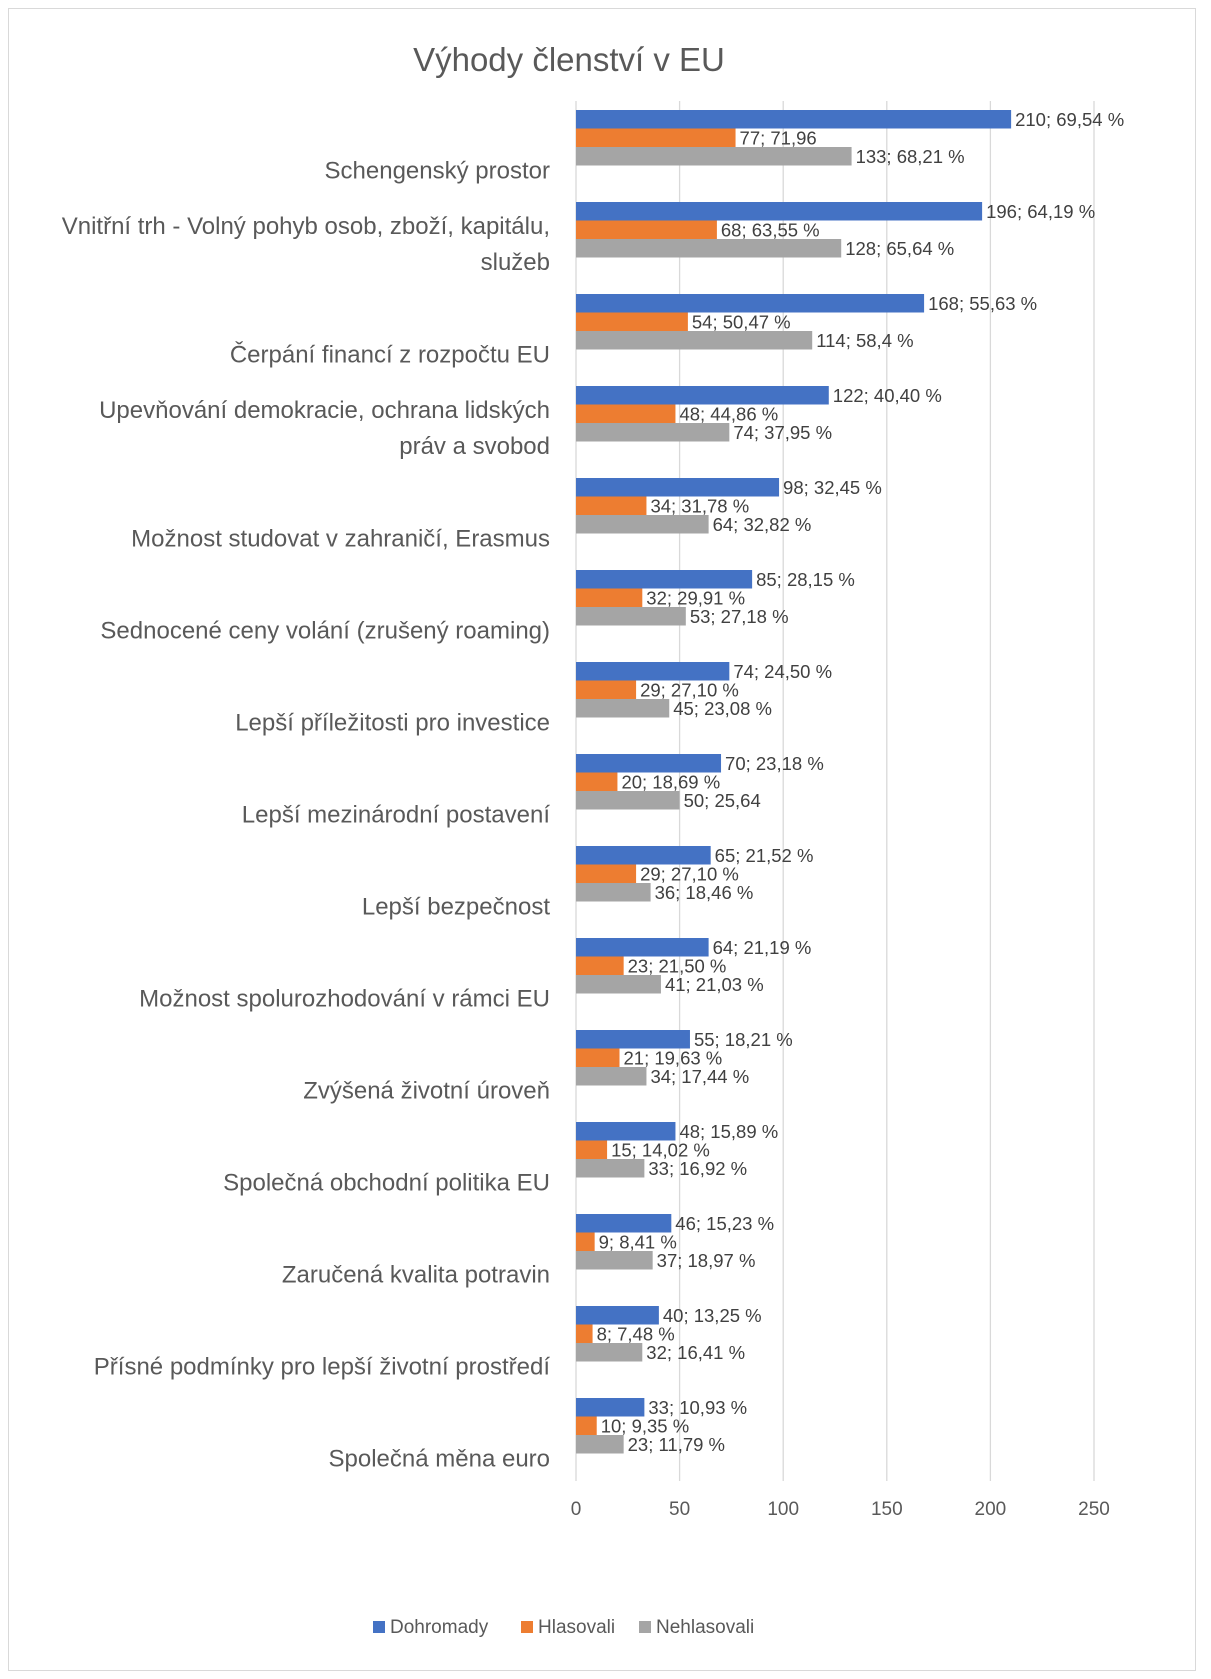  Describe the element at coordinates (439, 1459) in the screenshot. I see `category-label: Společná měna euro` at that location.